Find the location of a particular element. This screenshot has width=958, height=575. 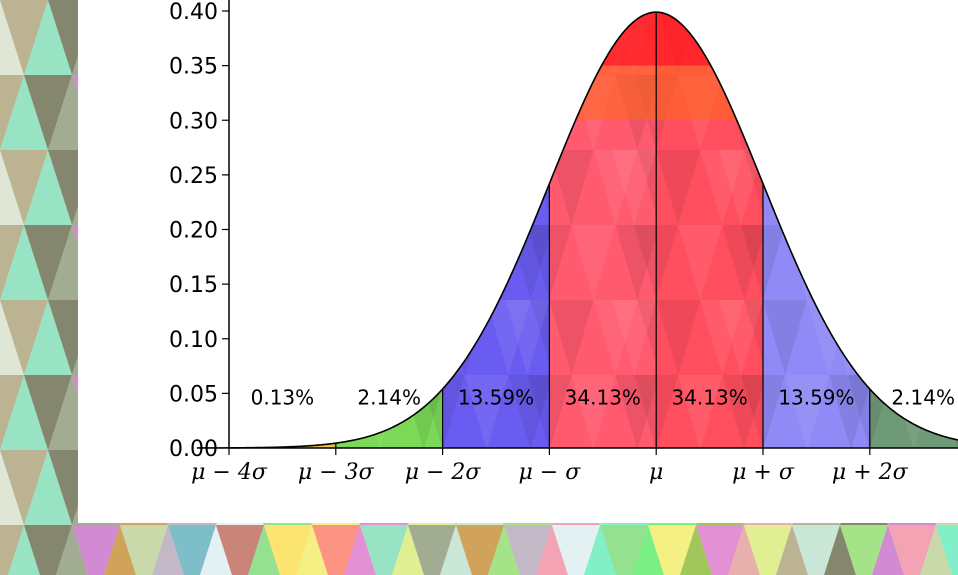

y-tick-label: 0.30 is located at coordinates (193, 121).